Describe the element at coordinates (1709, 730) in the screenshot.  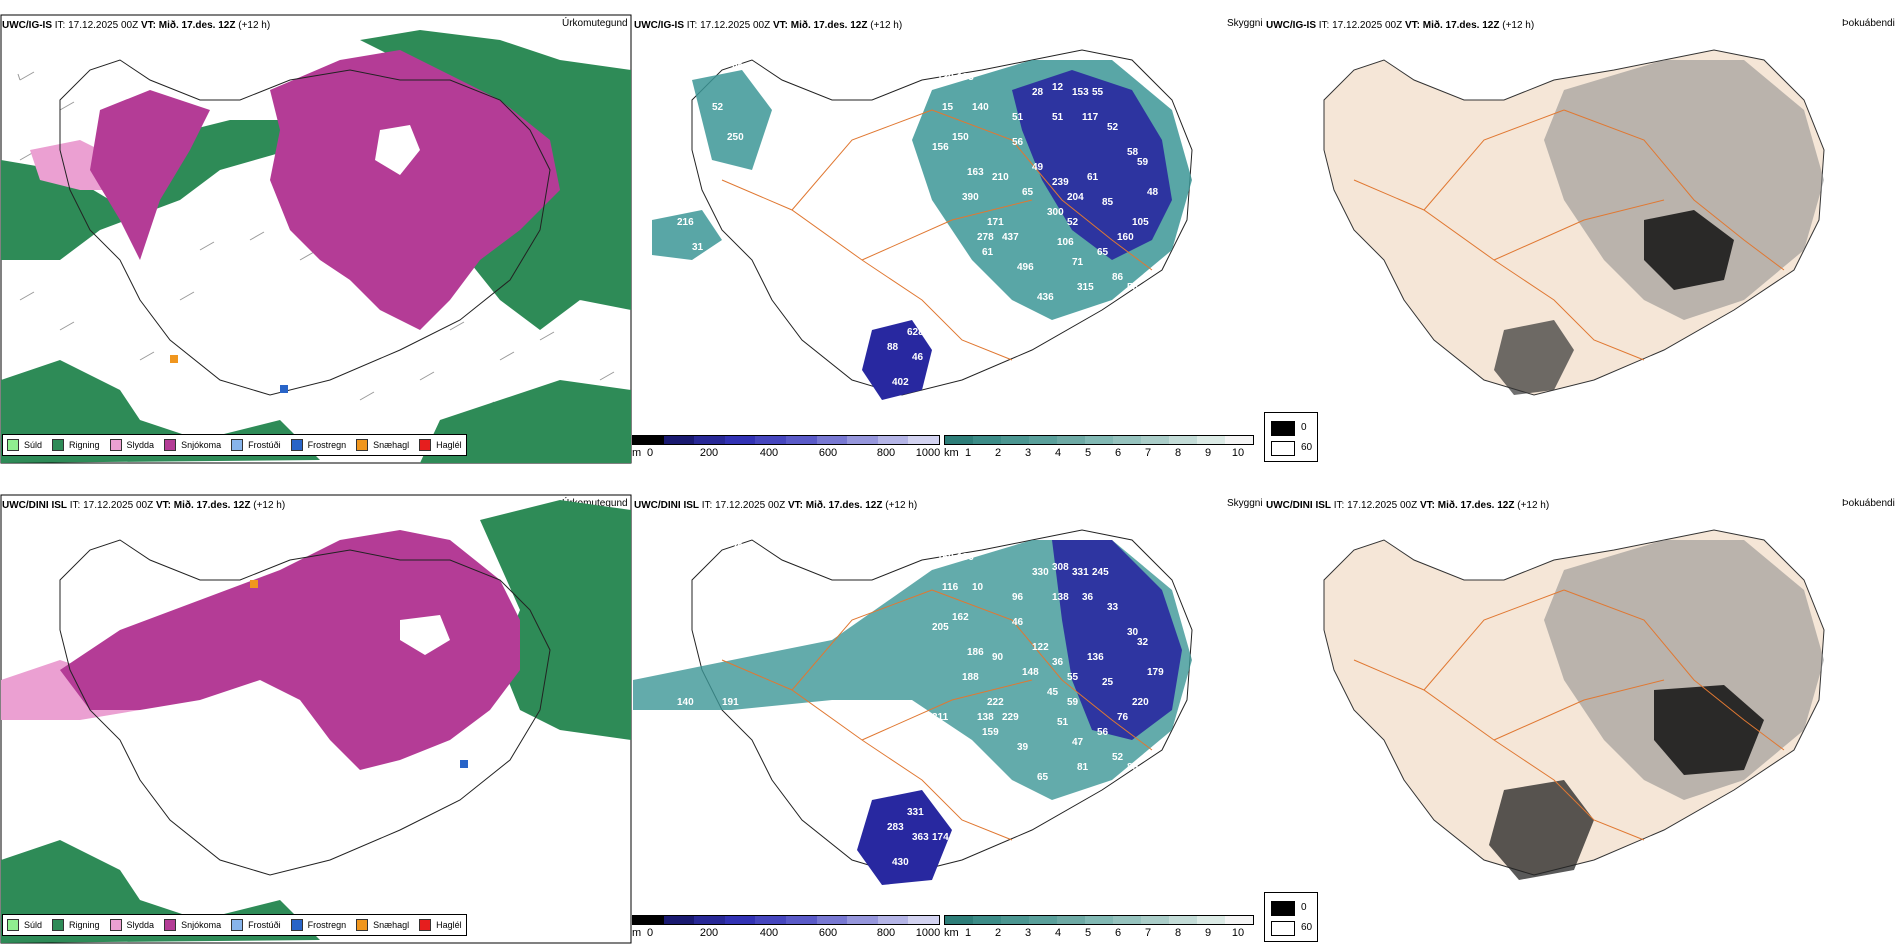
I see `fog-dark` at that location.